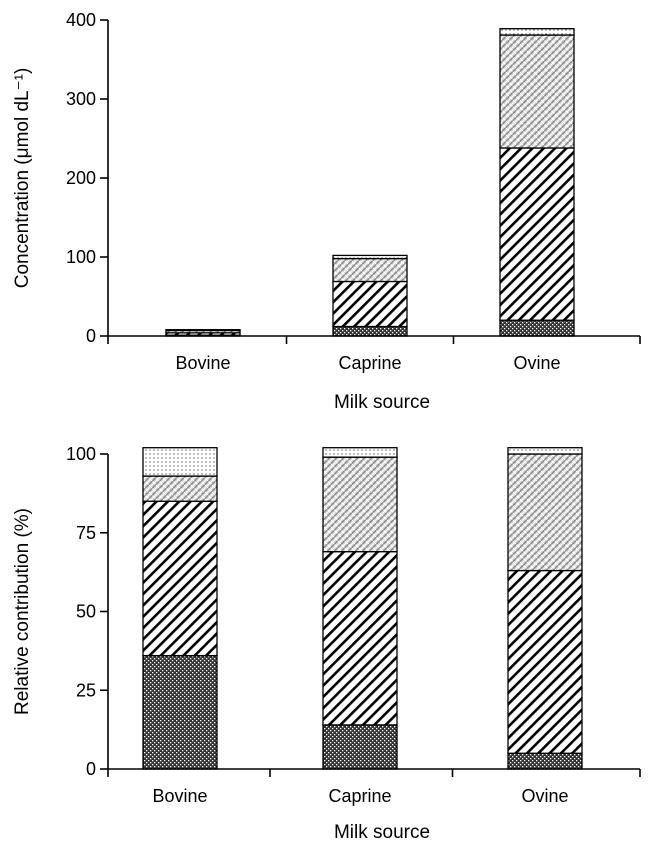 Image resolution: width=652 pixels, height=845 pixels. I want to click on y-axis-label: Relative contribution (%), so click(22, 611).